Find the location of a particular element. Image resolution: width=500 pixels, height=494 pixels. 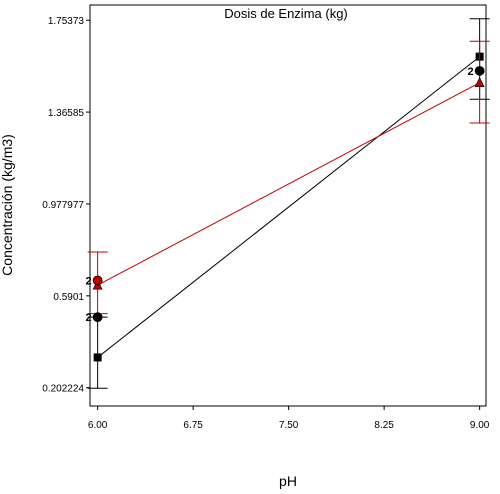

y-tick-label: 0.202224 is located at coordinates (63, 389).